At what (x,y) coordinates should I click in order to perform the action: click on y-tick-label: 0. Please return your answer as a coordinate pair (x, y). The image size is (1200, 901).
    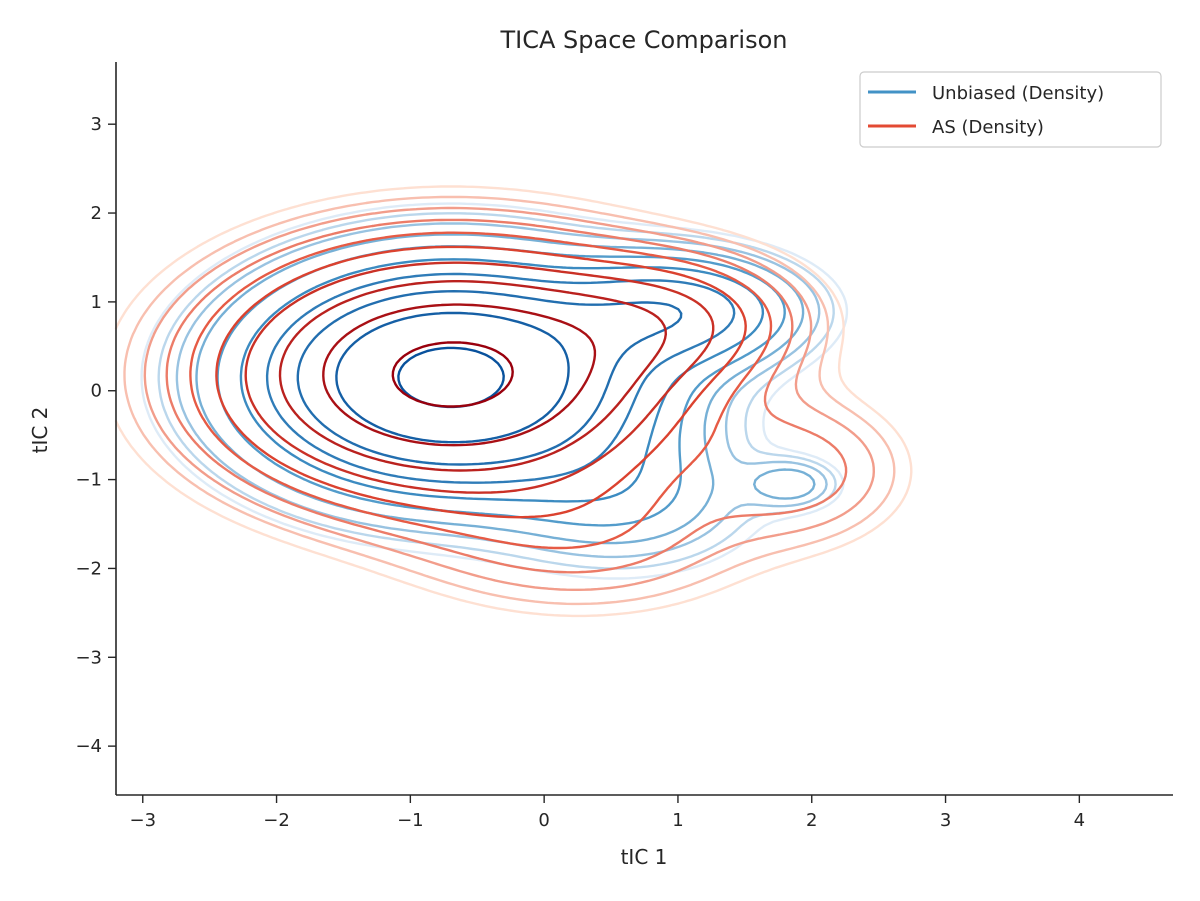
    Looking at the image, I should click on (96, 391).